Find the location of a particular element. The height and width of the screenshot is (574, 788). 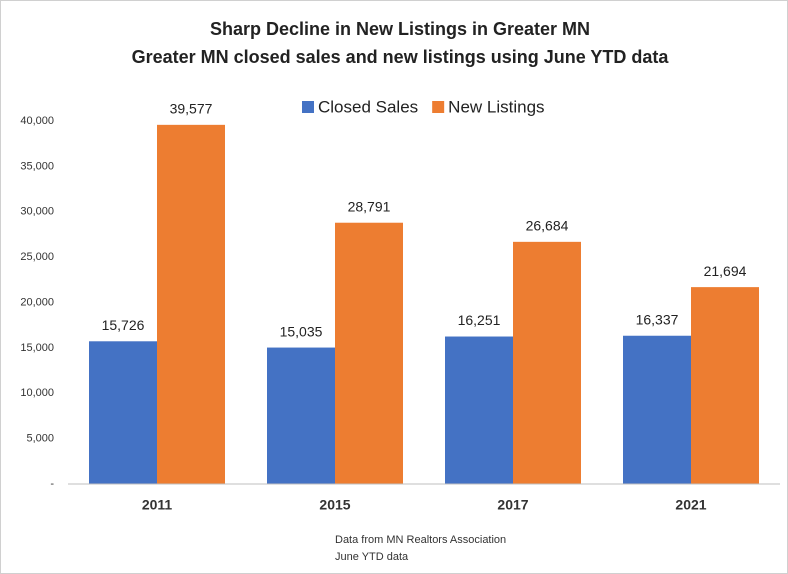

y-tick-label: 30,000 is located at coordinates (37, 212).